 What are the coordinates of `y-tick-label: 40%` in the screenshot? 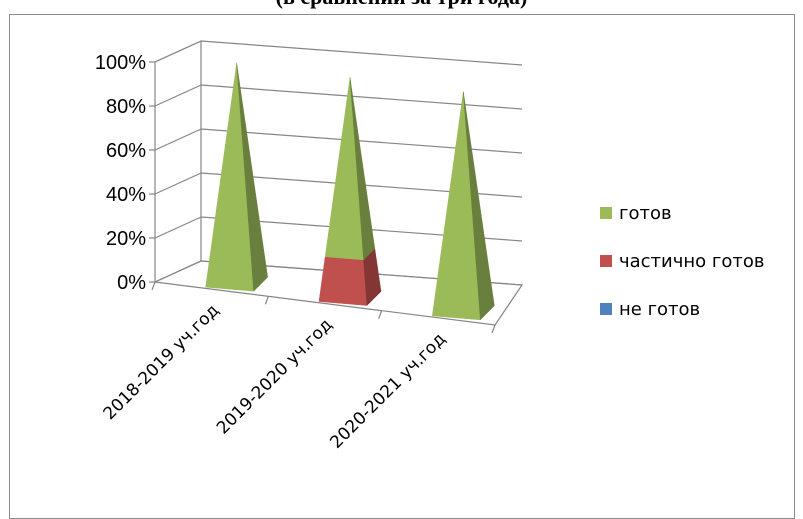 It's located at (126, 195).